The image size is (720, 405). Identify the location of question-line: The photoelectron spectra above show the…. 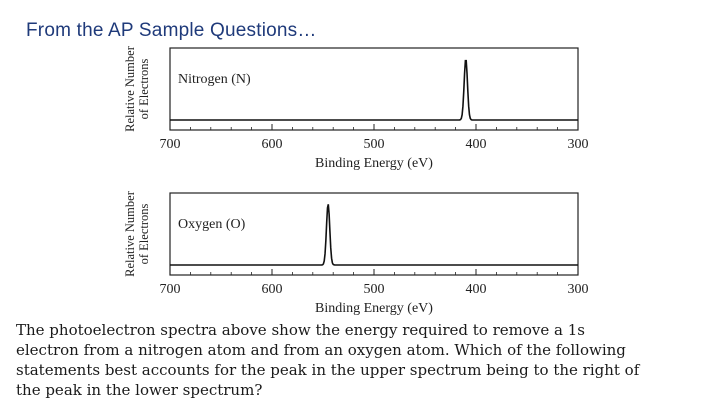
(300, 330).